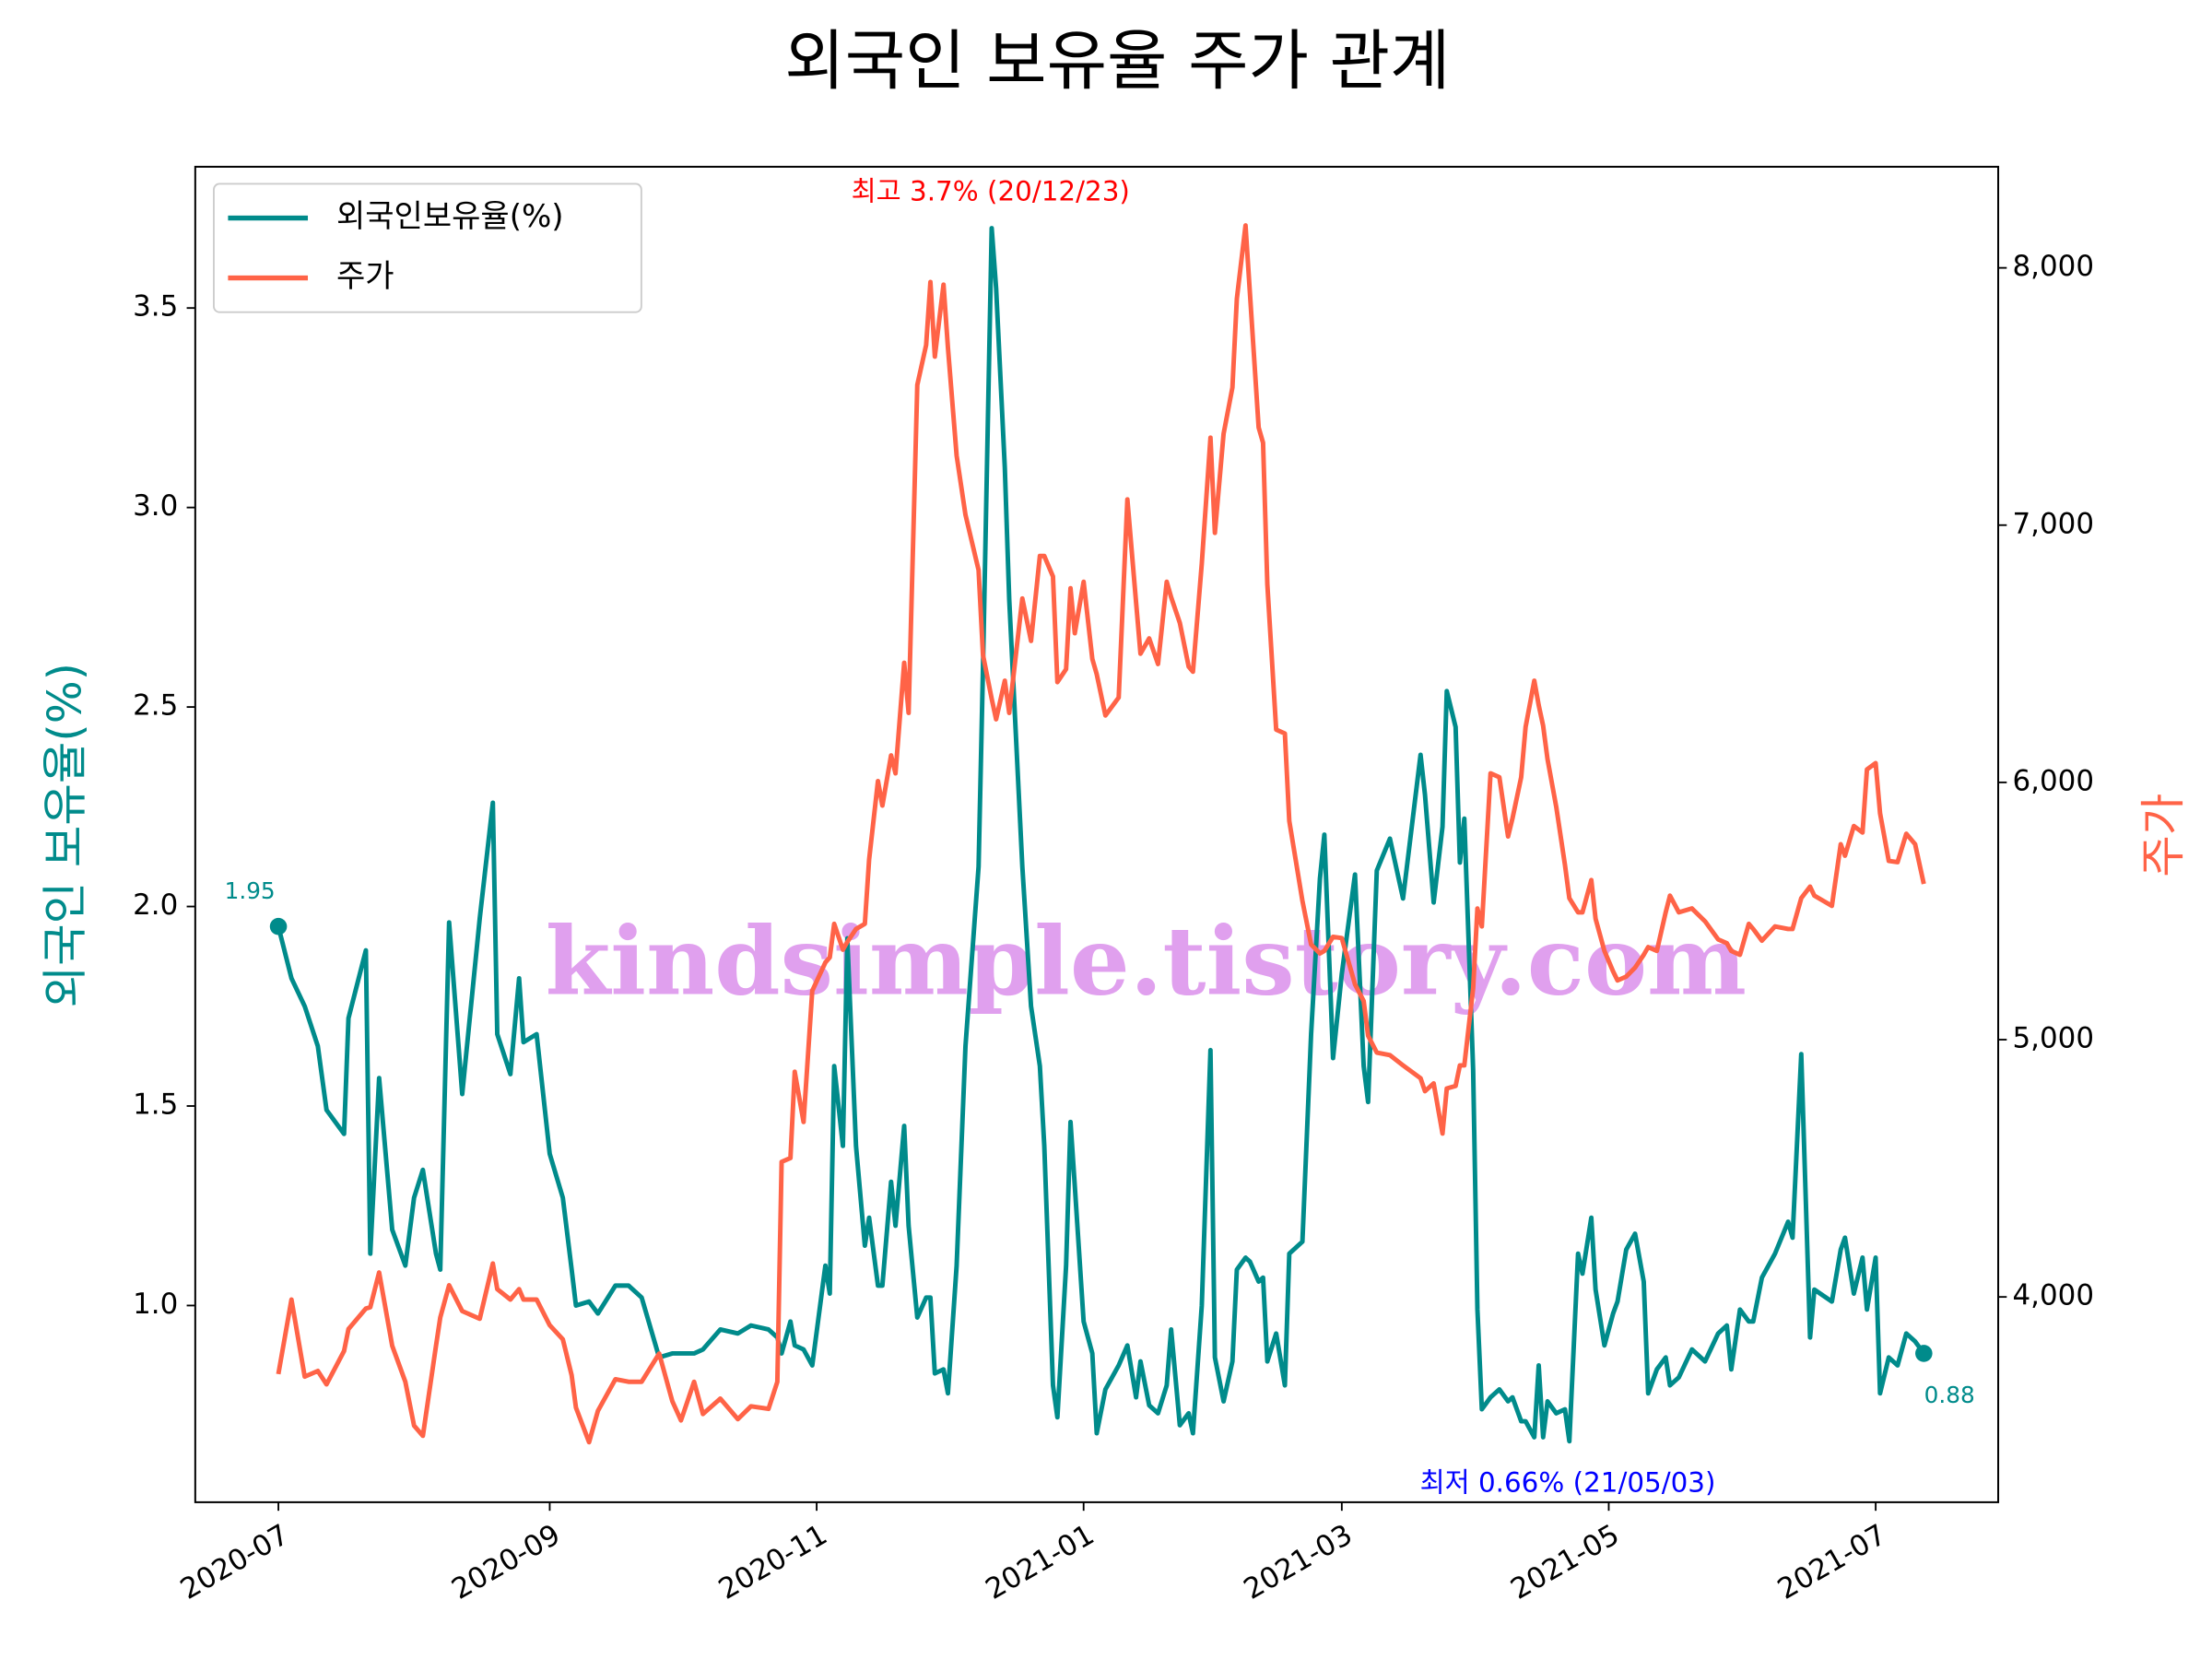 This screenshot has width=2212, height=1659. I want to click on y-axis-label: 외국인 보유율(%), so click(65, 835).